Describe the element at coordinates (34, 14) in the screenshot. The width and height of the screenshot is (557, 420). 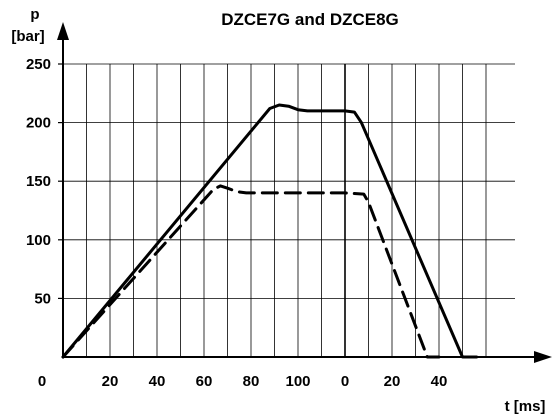
I see `y-axis-symbol: p` at that location.